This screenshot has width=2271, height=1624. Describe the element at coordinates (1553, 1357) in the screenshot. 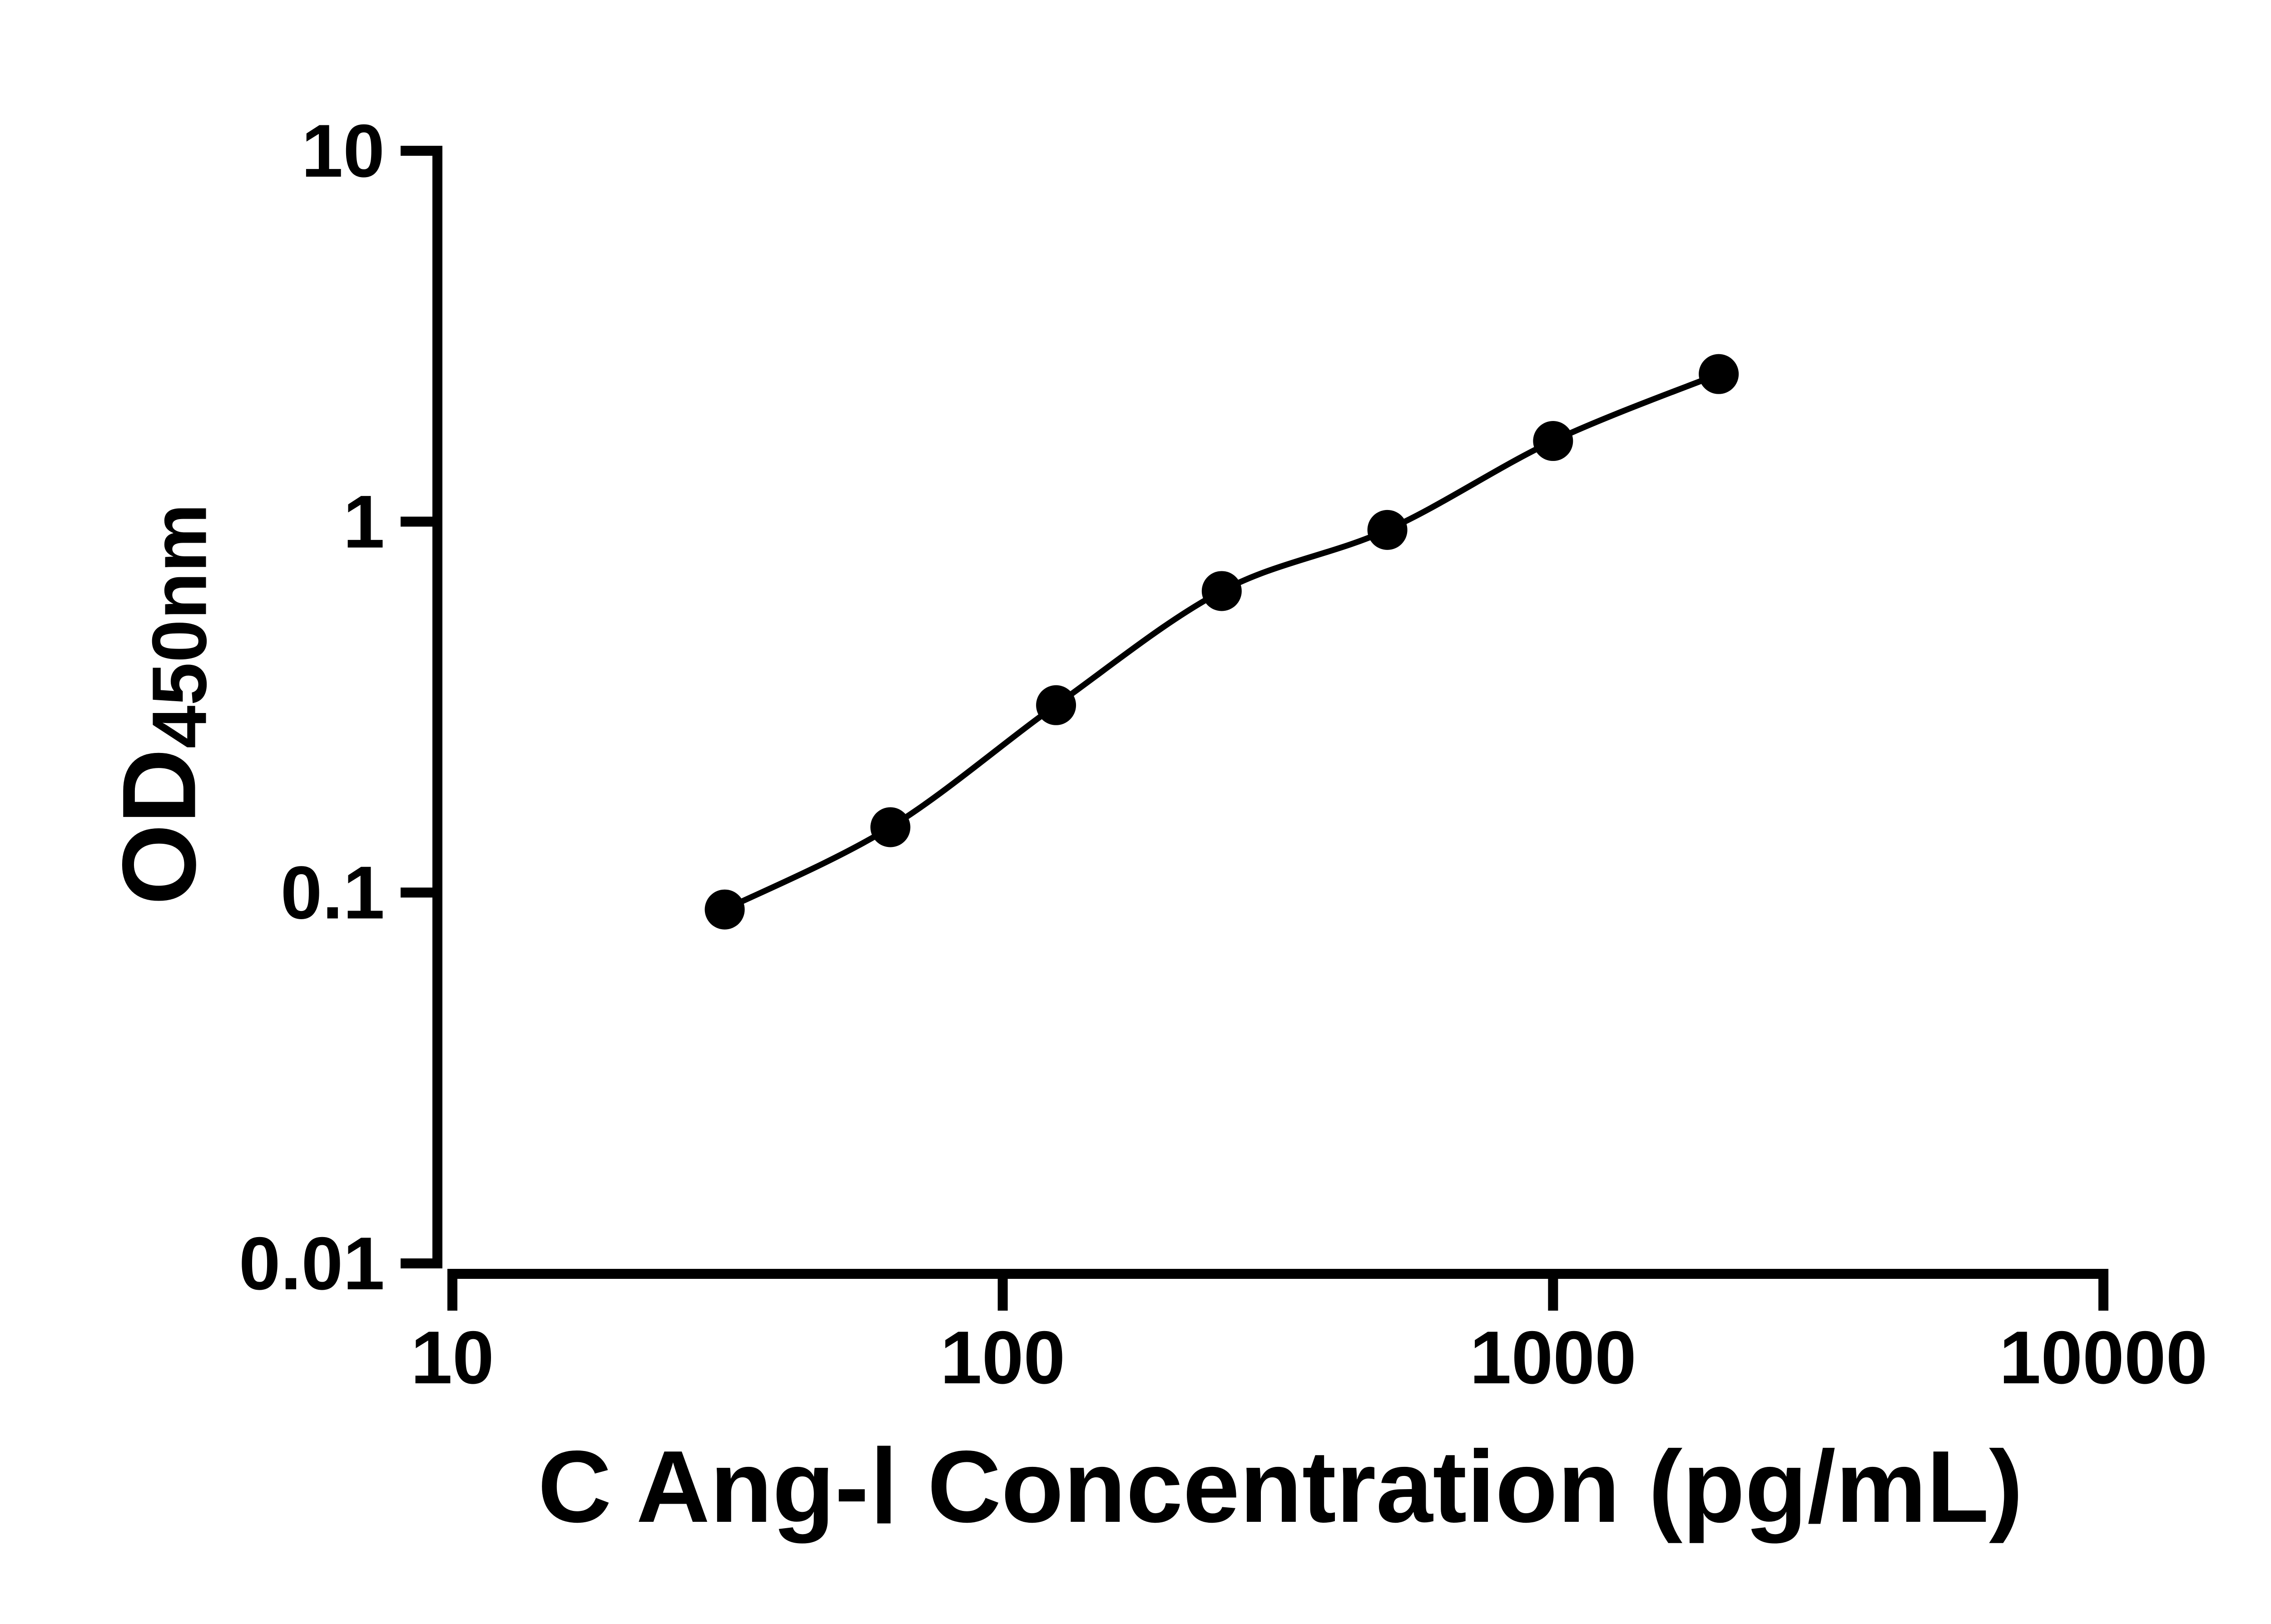

I see `x-tick-label: 1000` at that location.